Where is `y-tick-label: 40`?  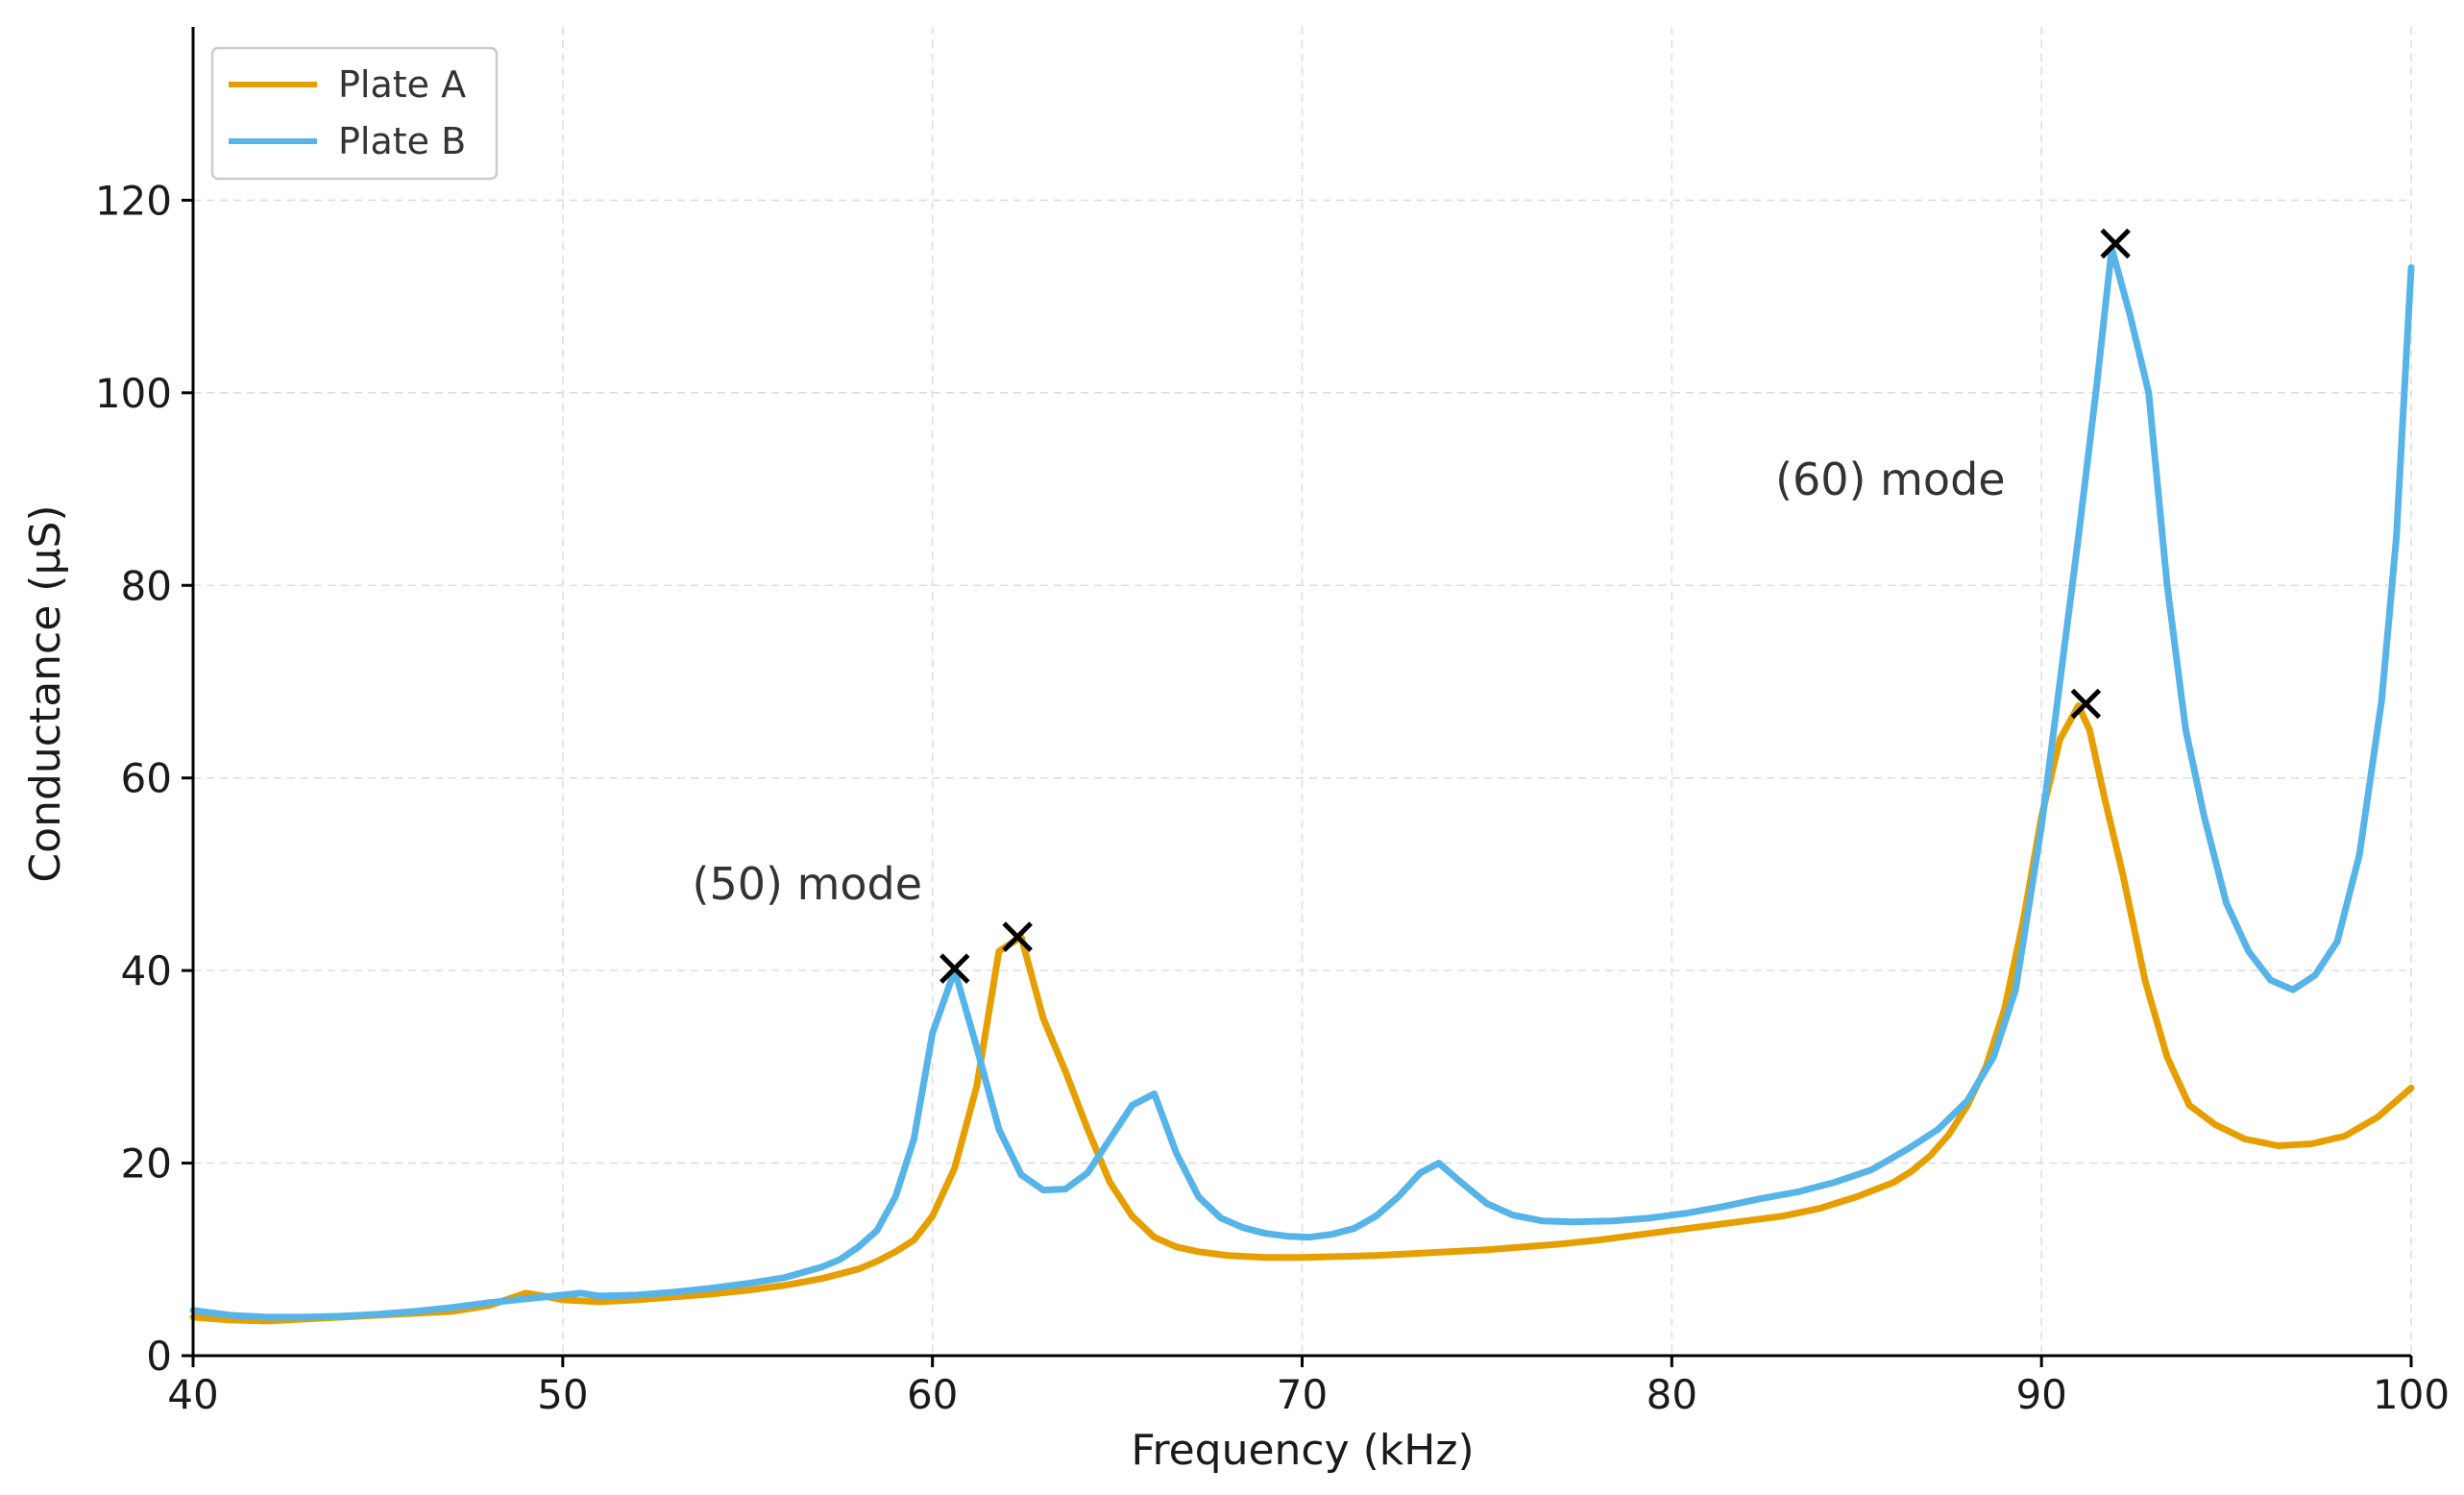
y-tick-label: 40 is located at coordinates (147, 970).